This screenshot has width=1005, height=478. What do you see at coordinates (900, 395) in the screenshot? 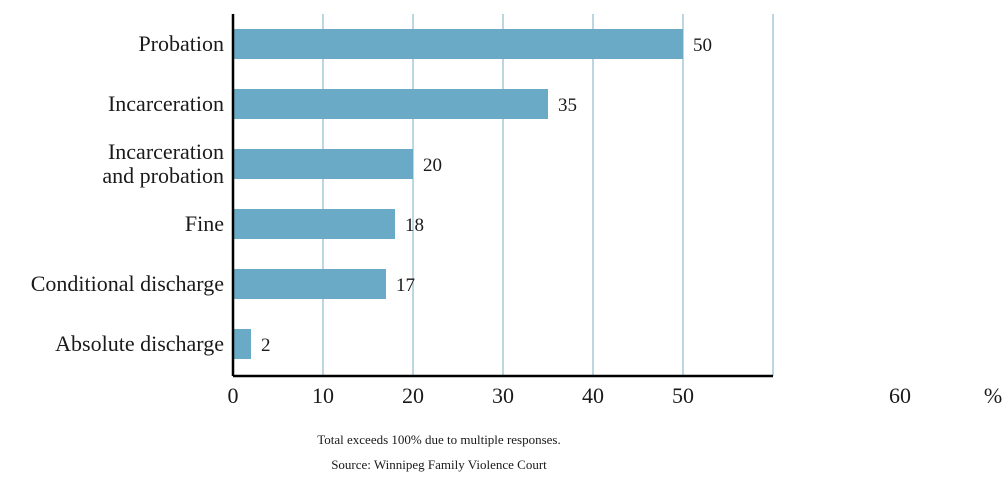
I see `x-tick-label-60: 60` at bounding box center [900, 395].